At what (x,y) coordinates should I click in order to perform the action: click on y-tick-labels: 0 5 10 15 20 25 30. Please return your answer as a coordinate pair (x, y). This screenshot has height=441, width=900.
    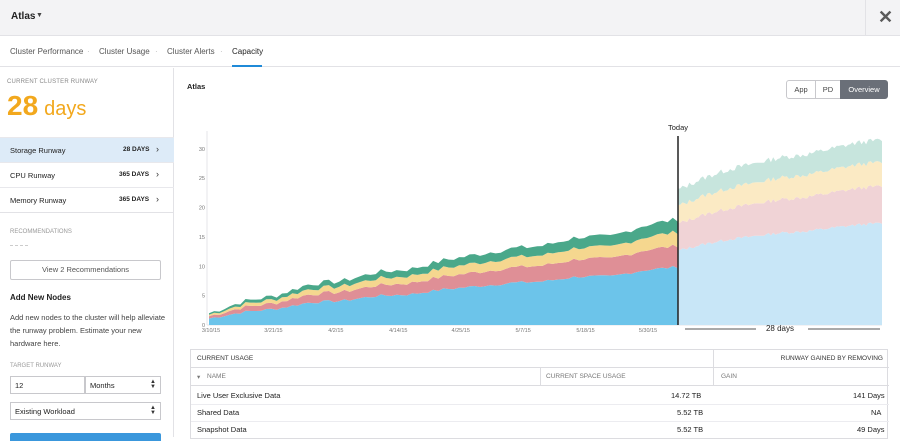
    Looking at the image, I should click on (202, 238).